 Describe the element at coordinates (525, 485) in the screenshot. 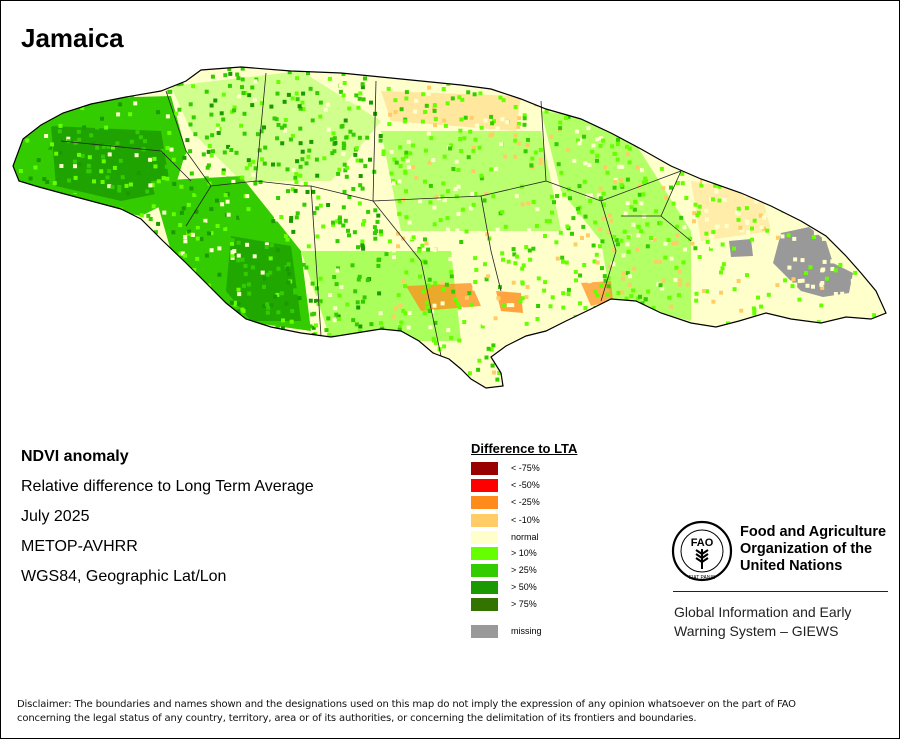

I see `legend-label: < -50%` at that location.